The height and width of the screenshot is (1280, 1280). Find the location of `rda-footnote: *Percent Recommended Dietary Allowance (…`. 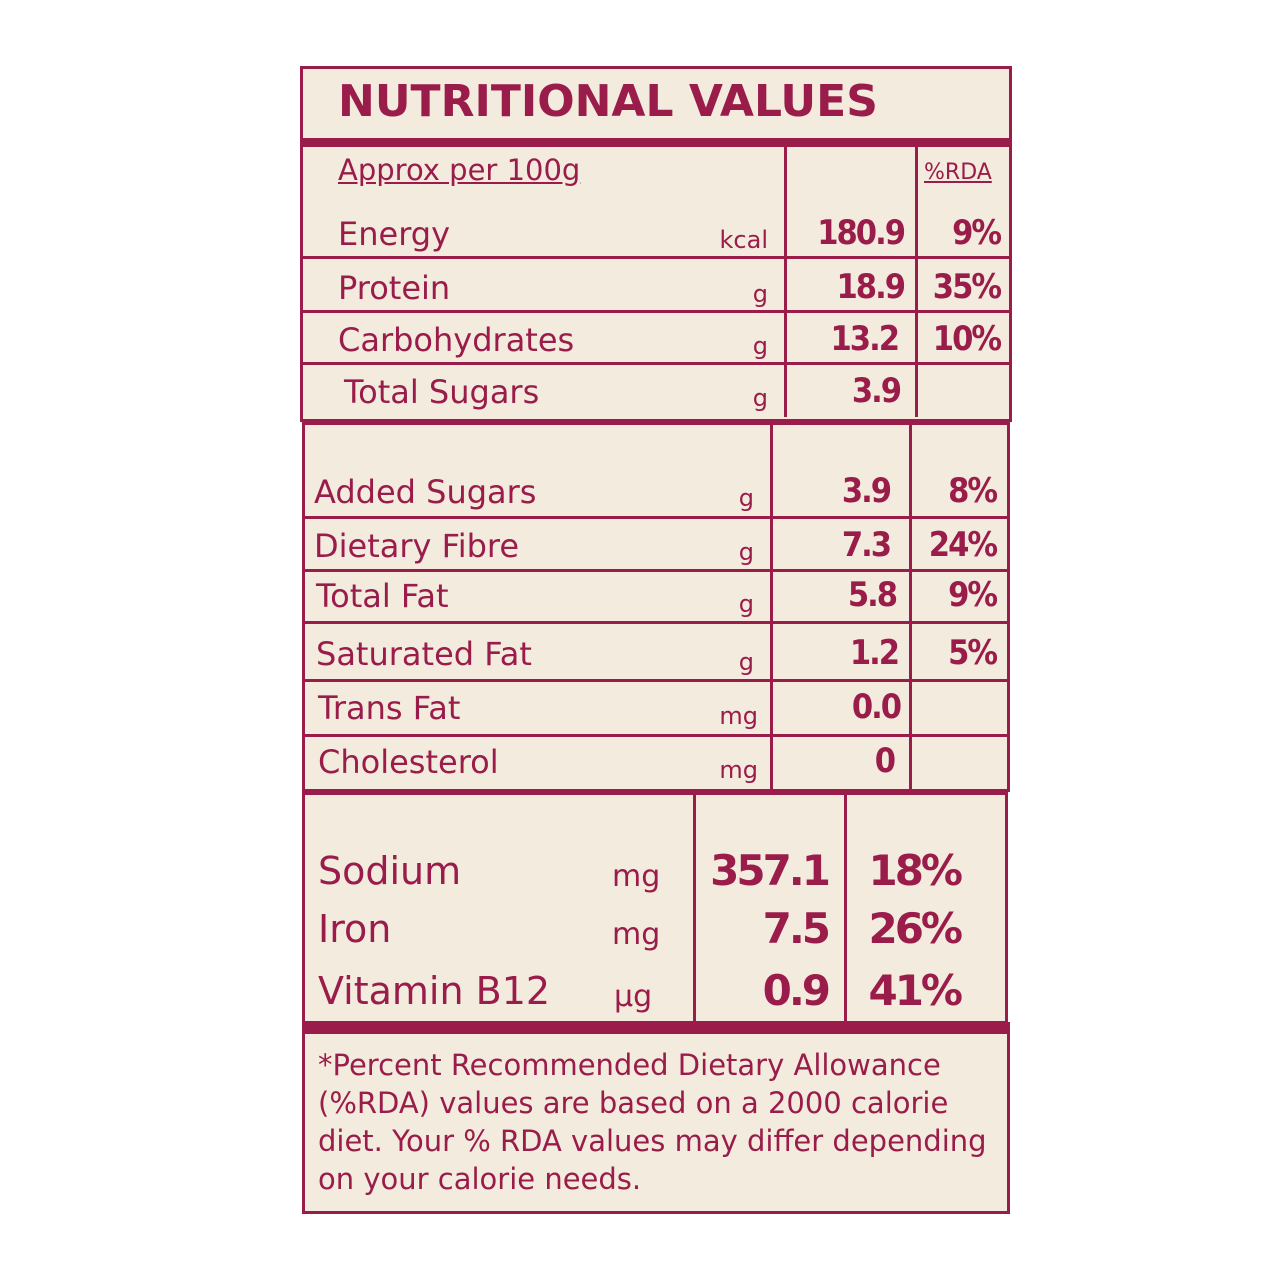

rda-footnote: *Percent Recommended Dietary Allowance (… is located at coordinates (652, 1122).